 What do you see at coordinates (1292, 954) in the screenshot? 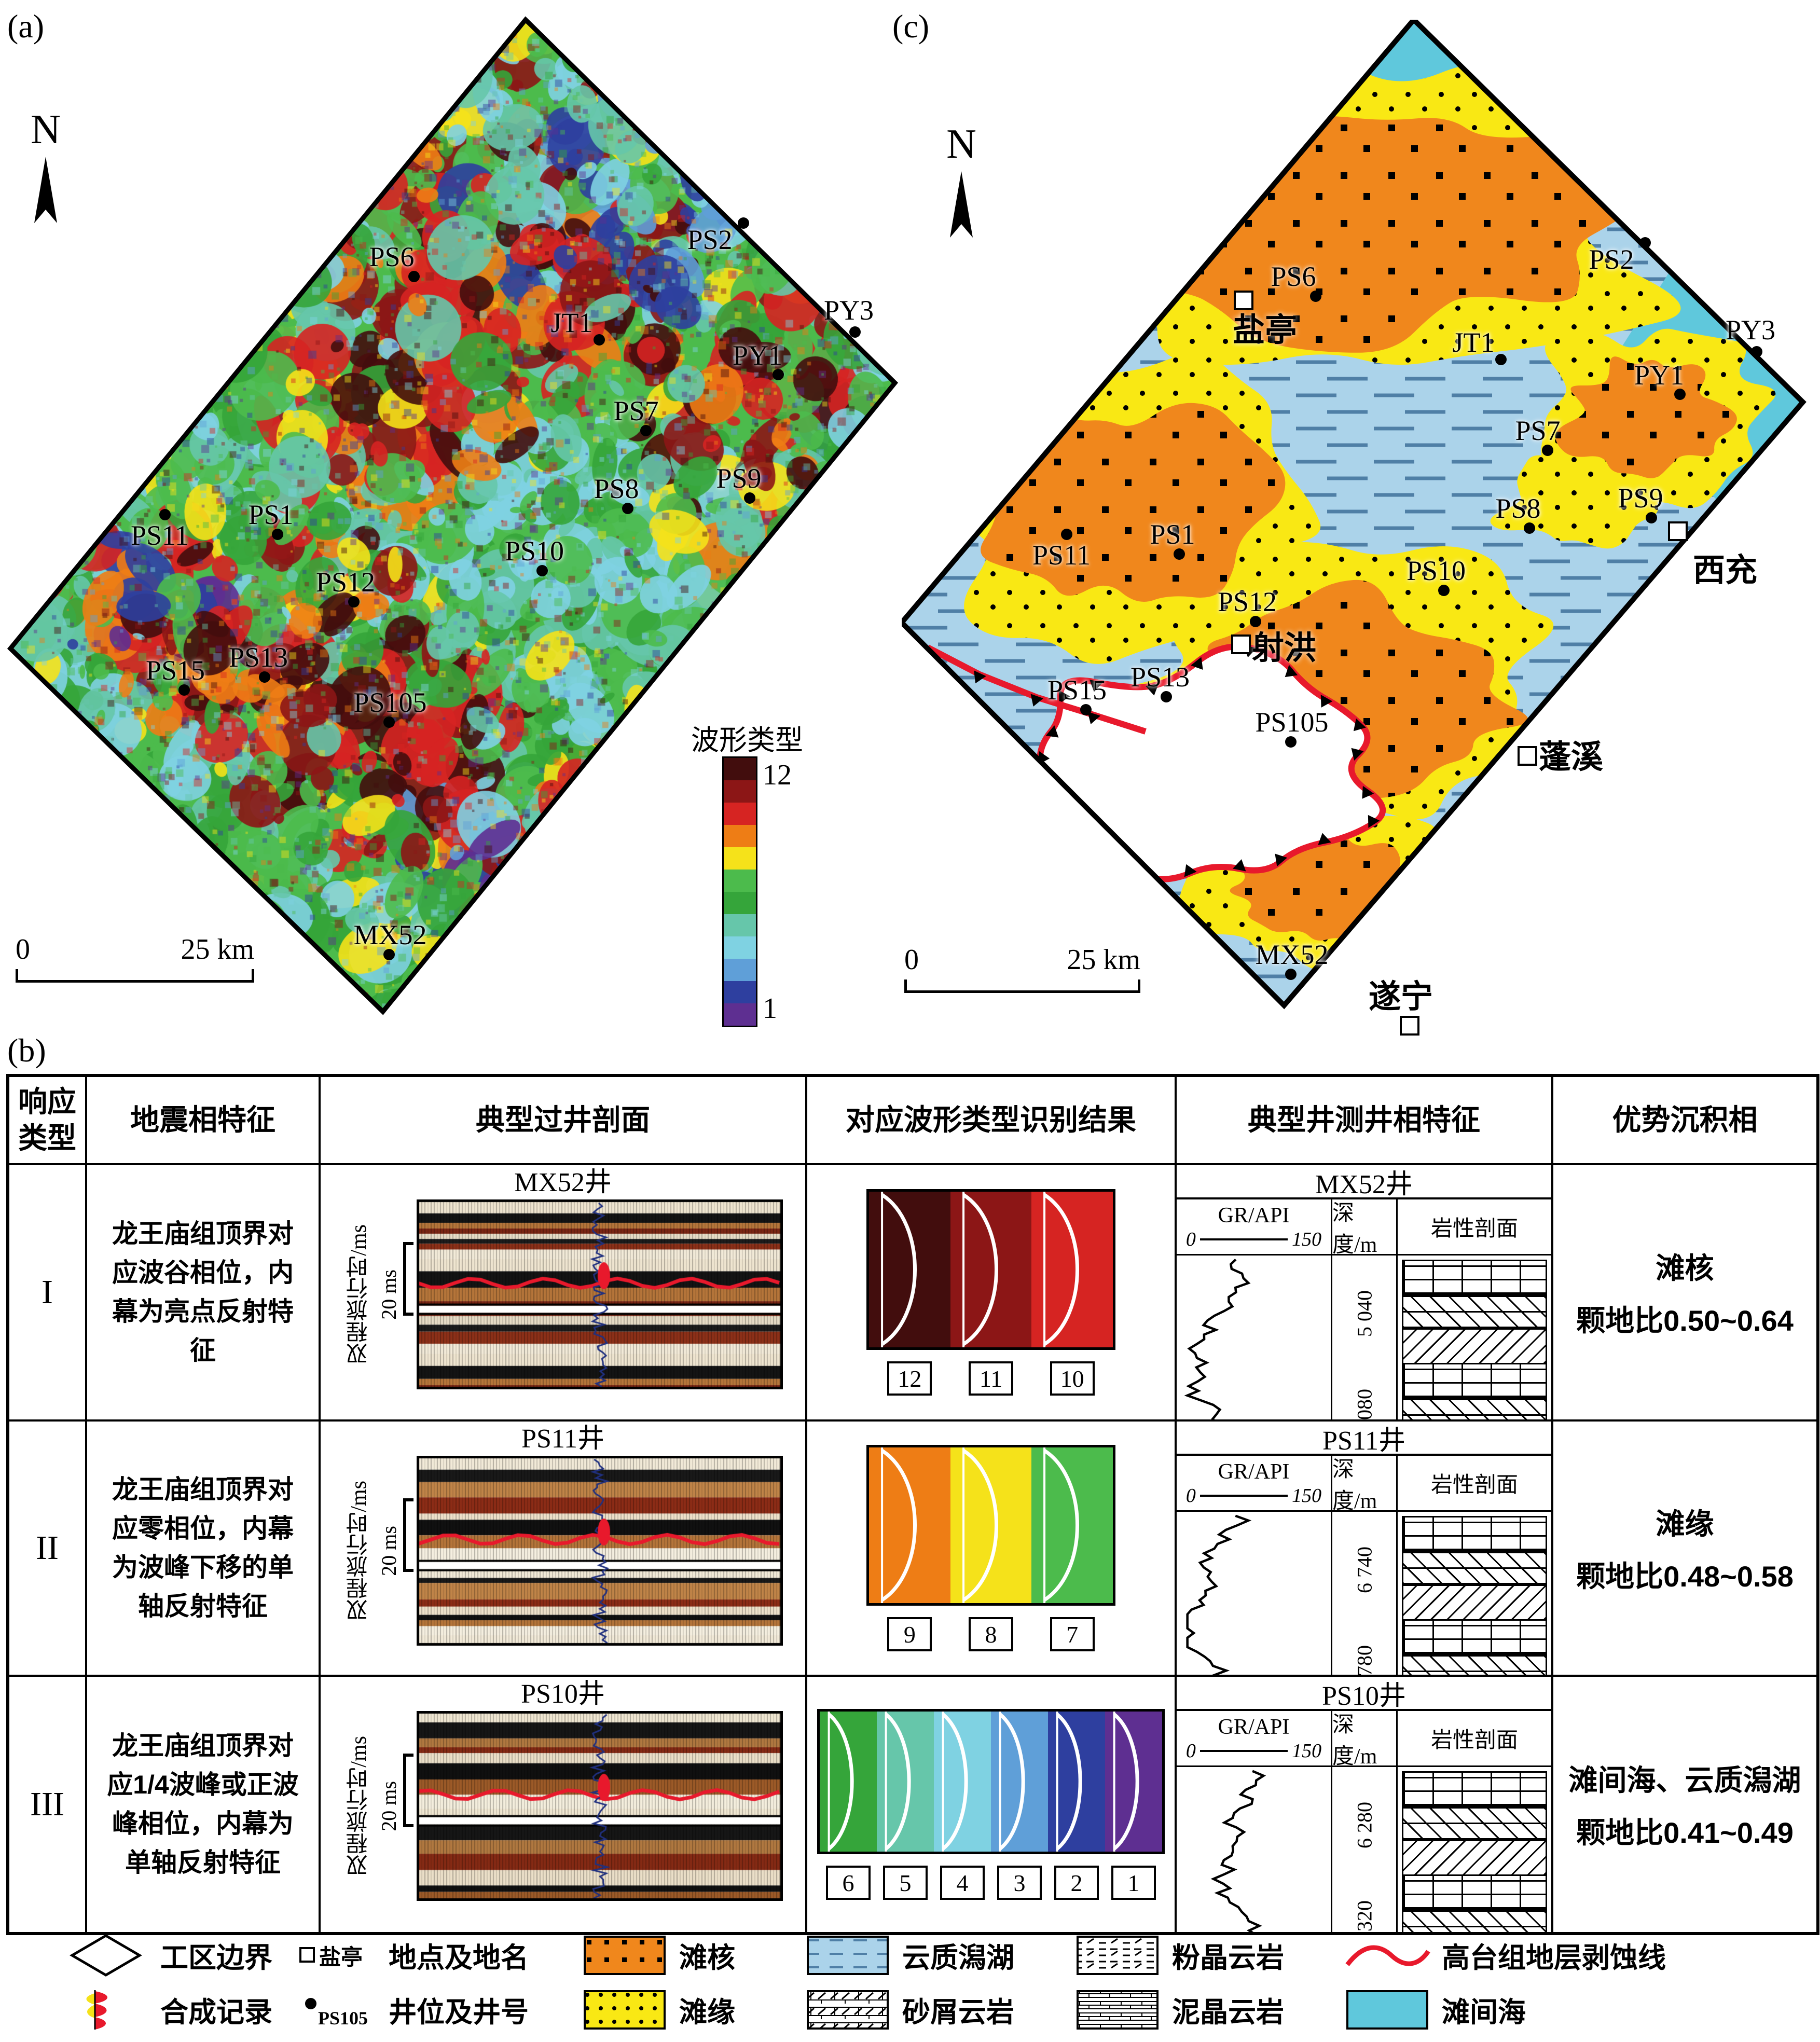
I see `well-label: MX52` at bounding box center [1292, 954].